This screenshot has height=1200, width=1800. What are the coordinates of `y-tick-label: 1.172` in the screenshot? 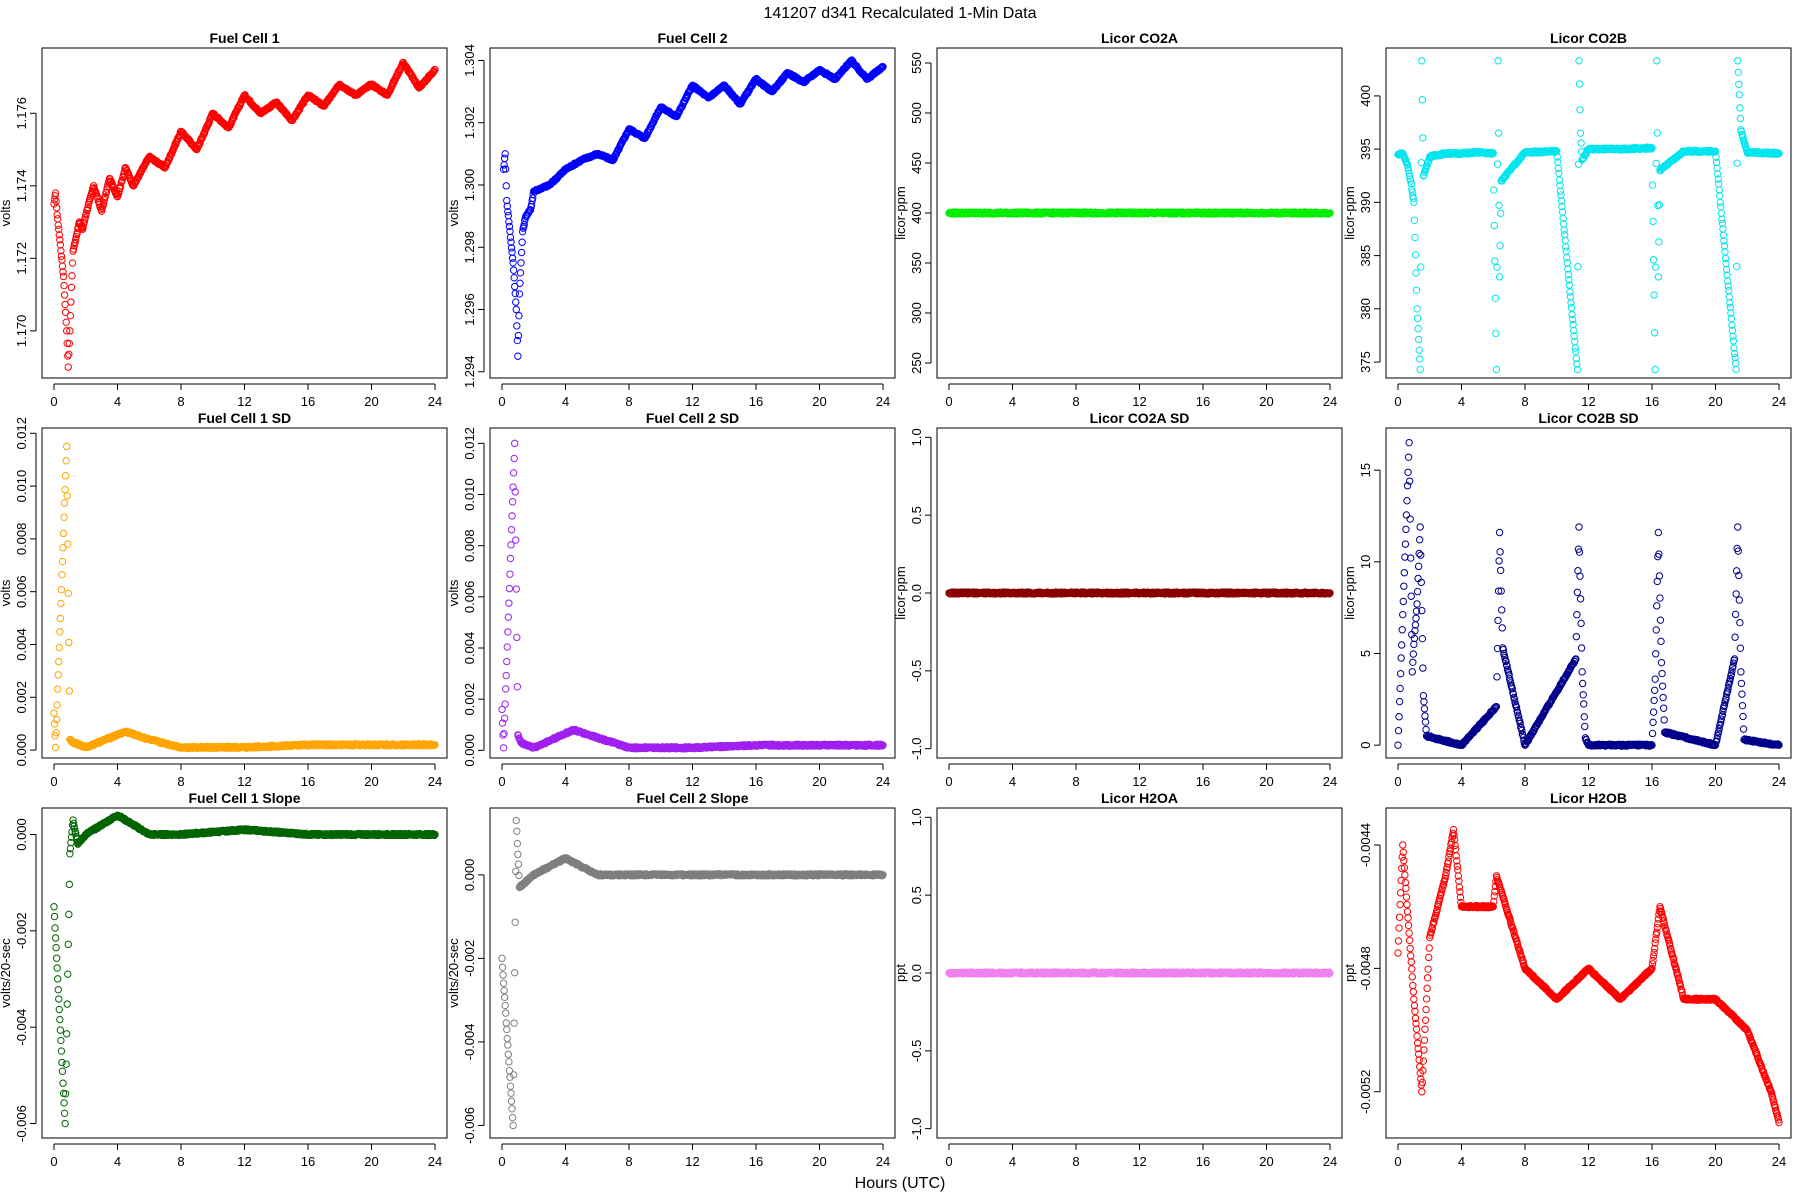 It's located at (21, 258).